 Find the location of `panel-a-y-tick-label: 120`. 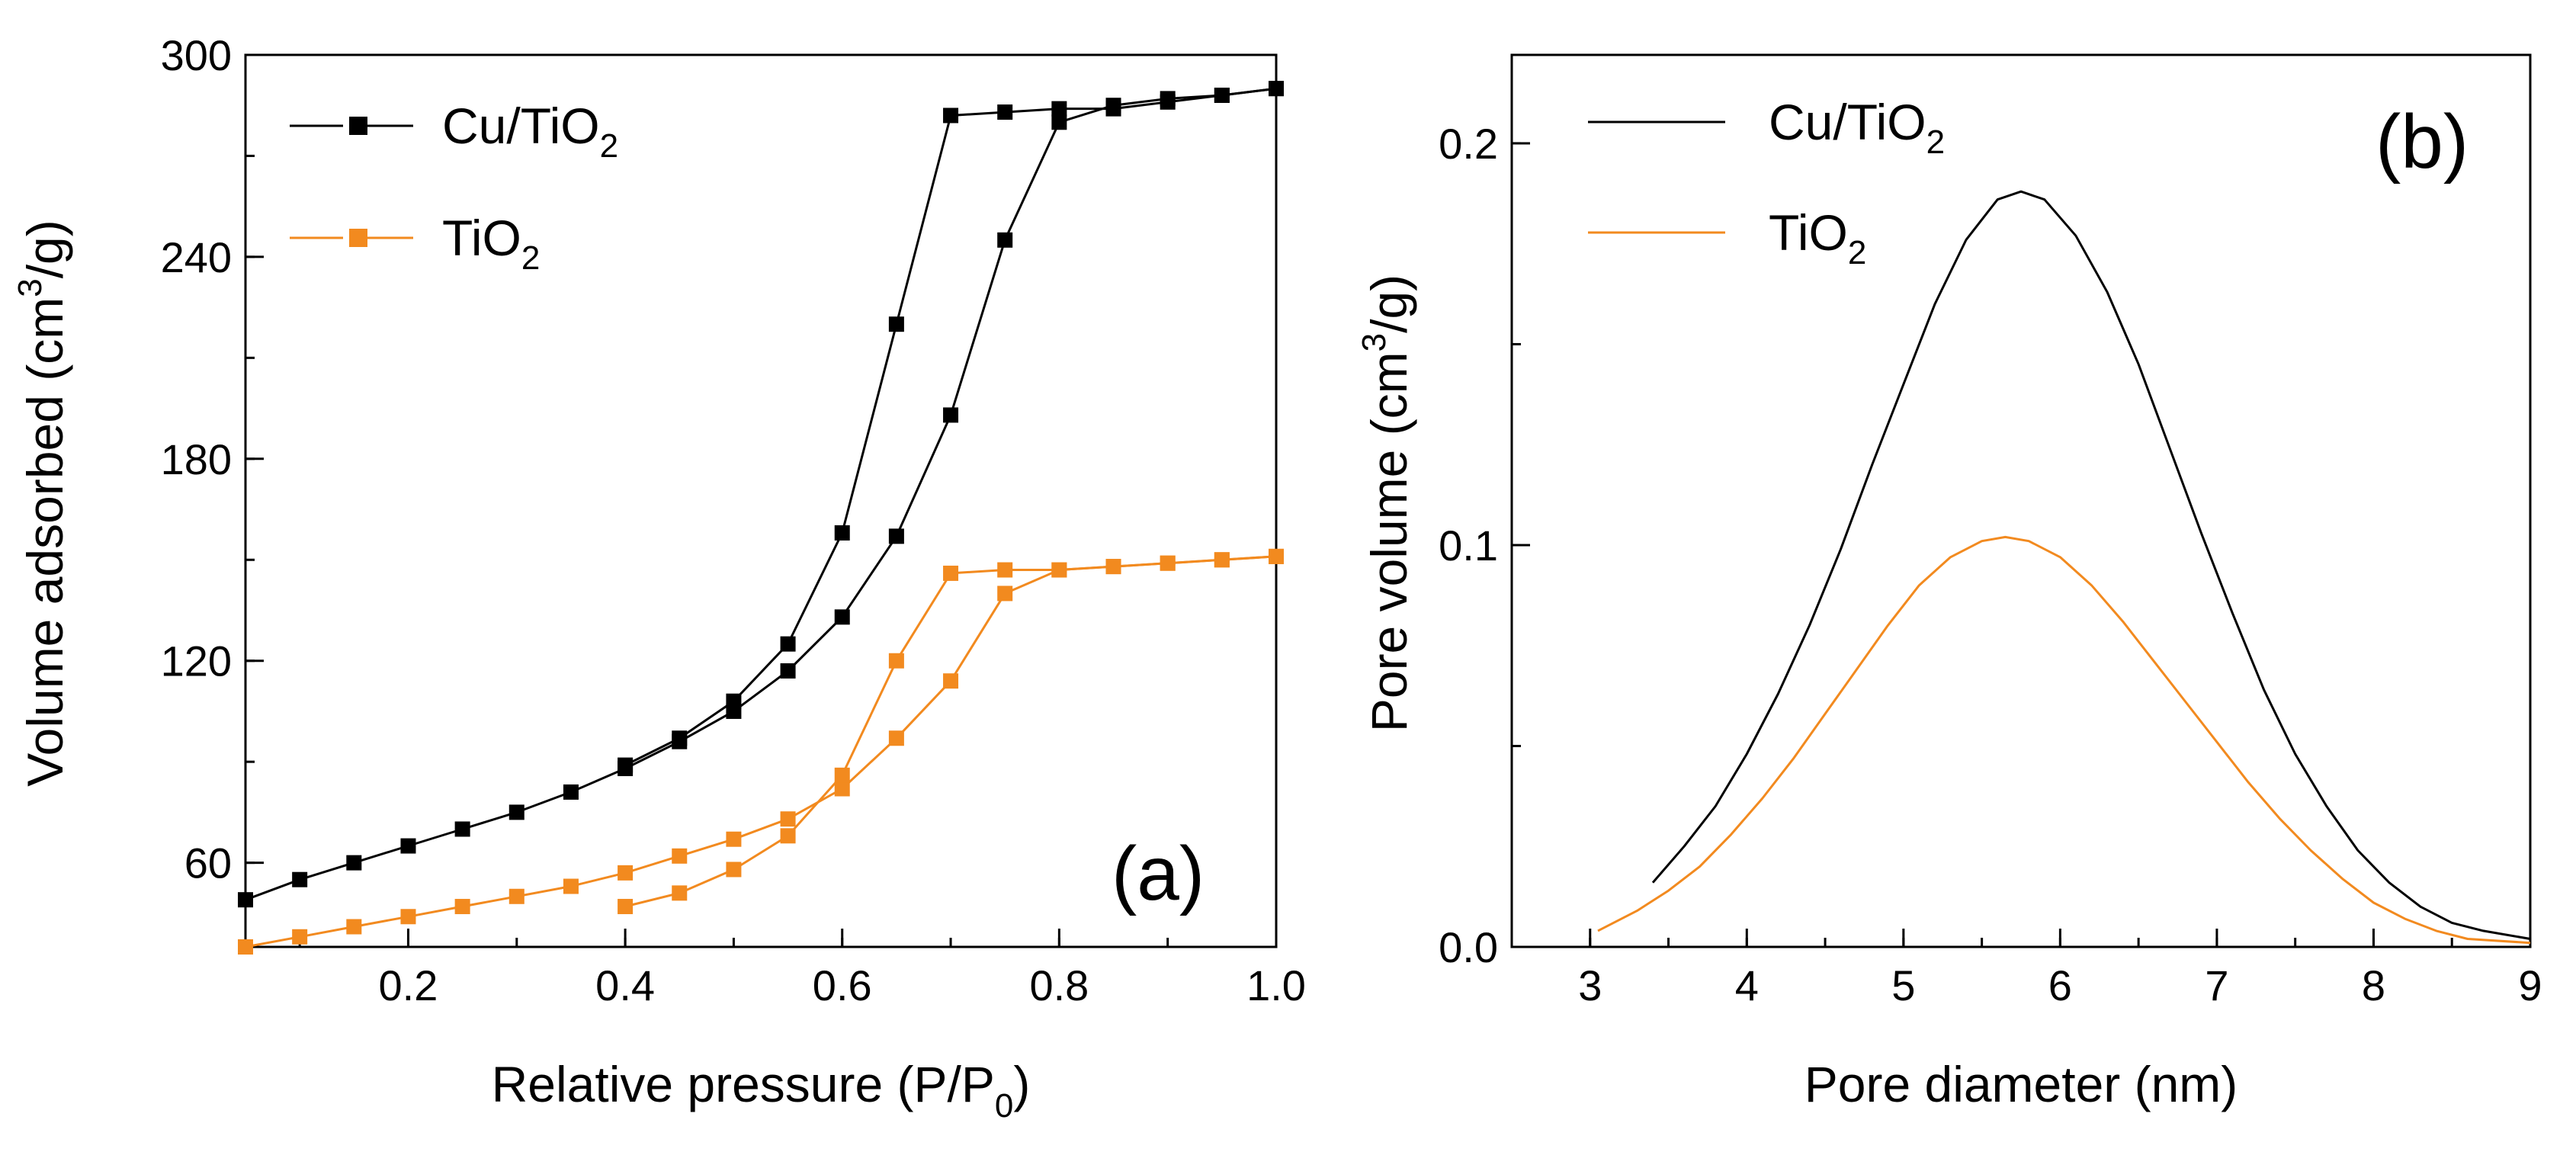

panel-a-y-tick-label: 120 is located at coordinates (196, 661).